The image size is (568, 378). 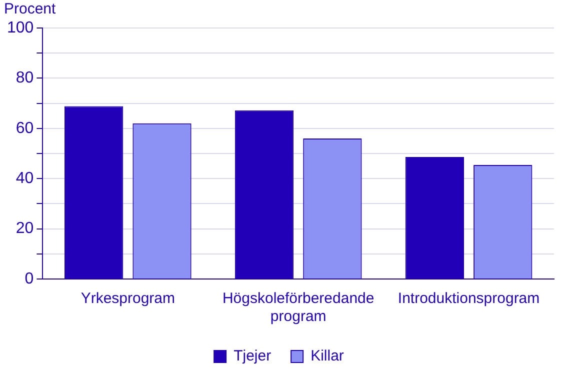 What do you see at coordinates (25, 78) in the screenshot?
I see `y-tick-label: 80` at bounding box center [25, 78].